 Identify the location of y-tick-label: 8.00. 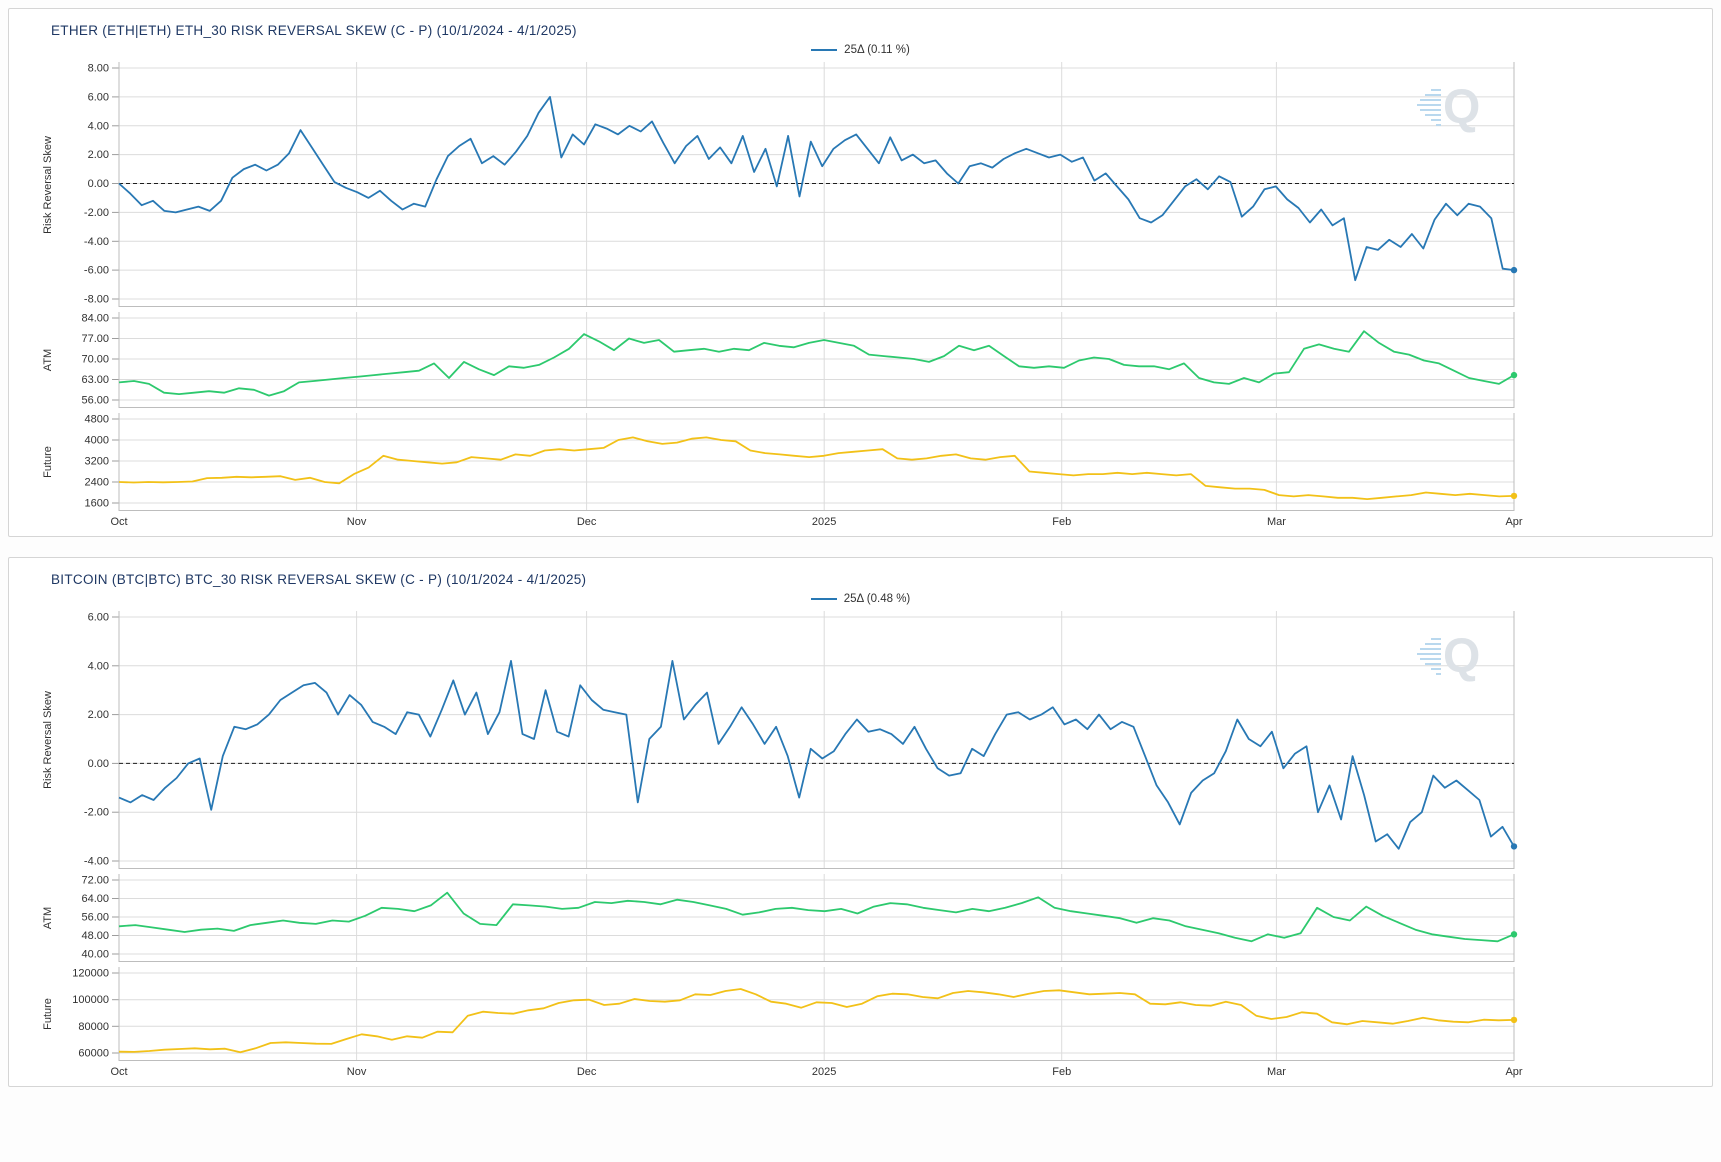
(98, 69).